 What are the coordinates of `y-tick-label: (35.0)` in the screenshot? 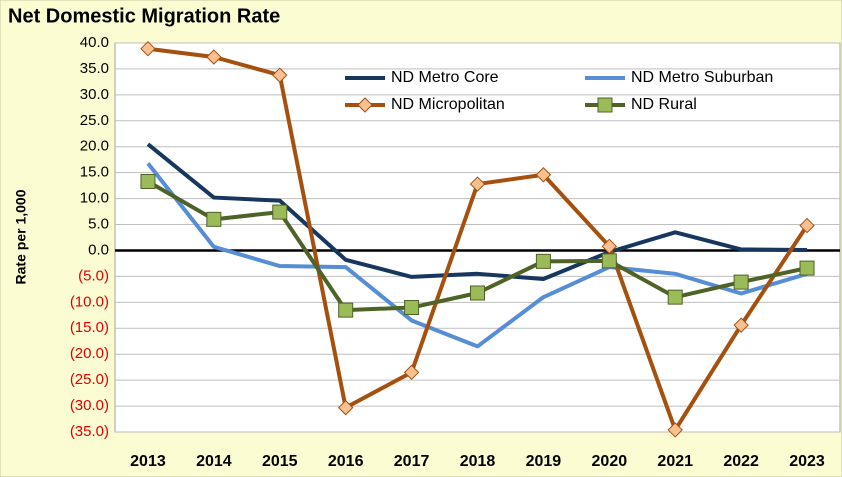 It's located at (89, 431).